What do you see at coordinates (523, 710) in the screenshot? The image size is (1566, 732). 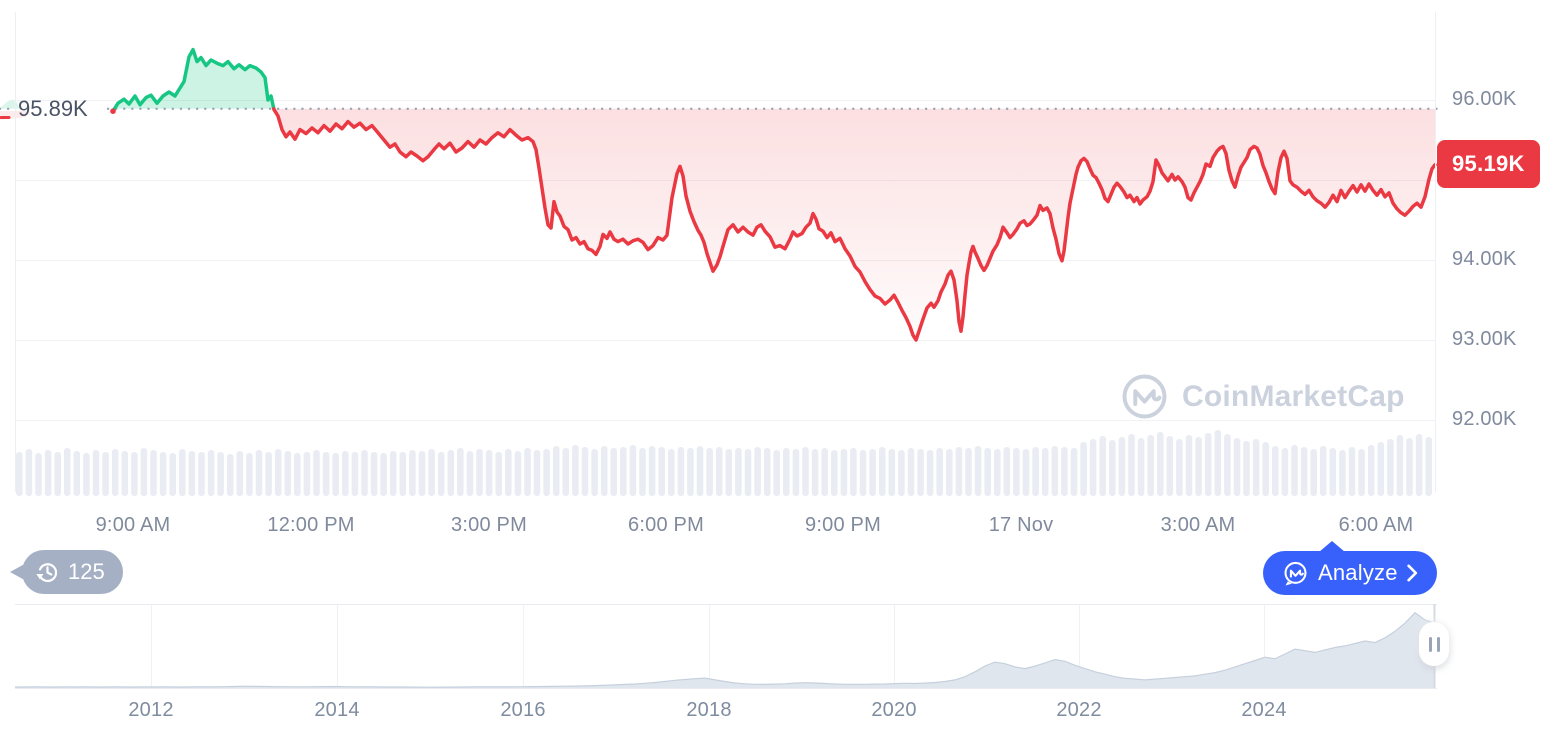 I see `nav-year-2016: 2016` at bounding box center [523, 710].